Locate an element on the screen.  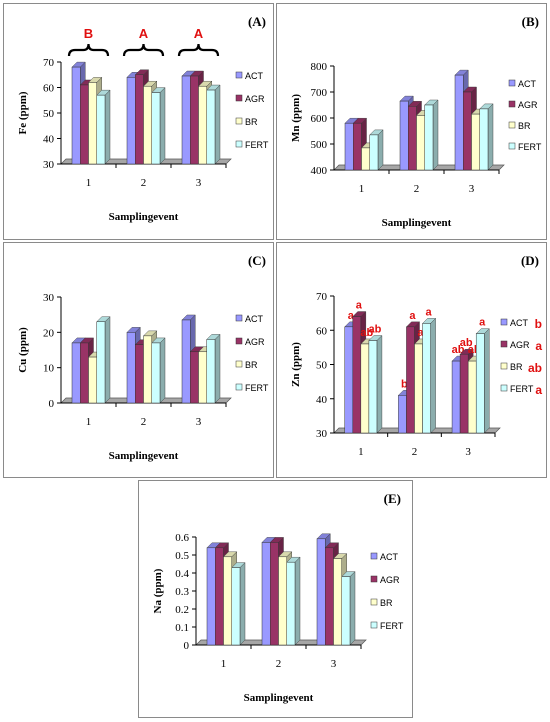
y-tick-label: 30 is located at coordinates (322, 434).